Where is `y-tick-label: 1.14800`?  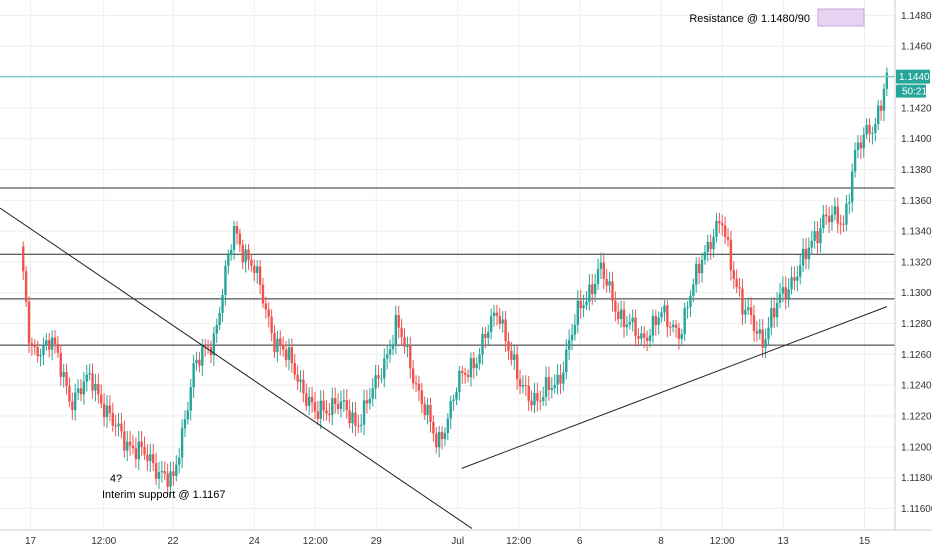
y-tick-label: 1.14800 is located at coordinates (916, 16).